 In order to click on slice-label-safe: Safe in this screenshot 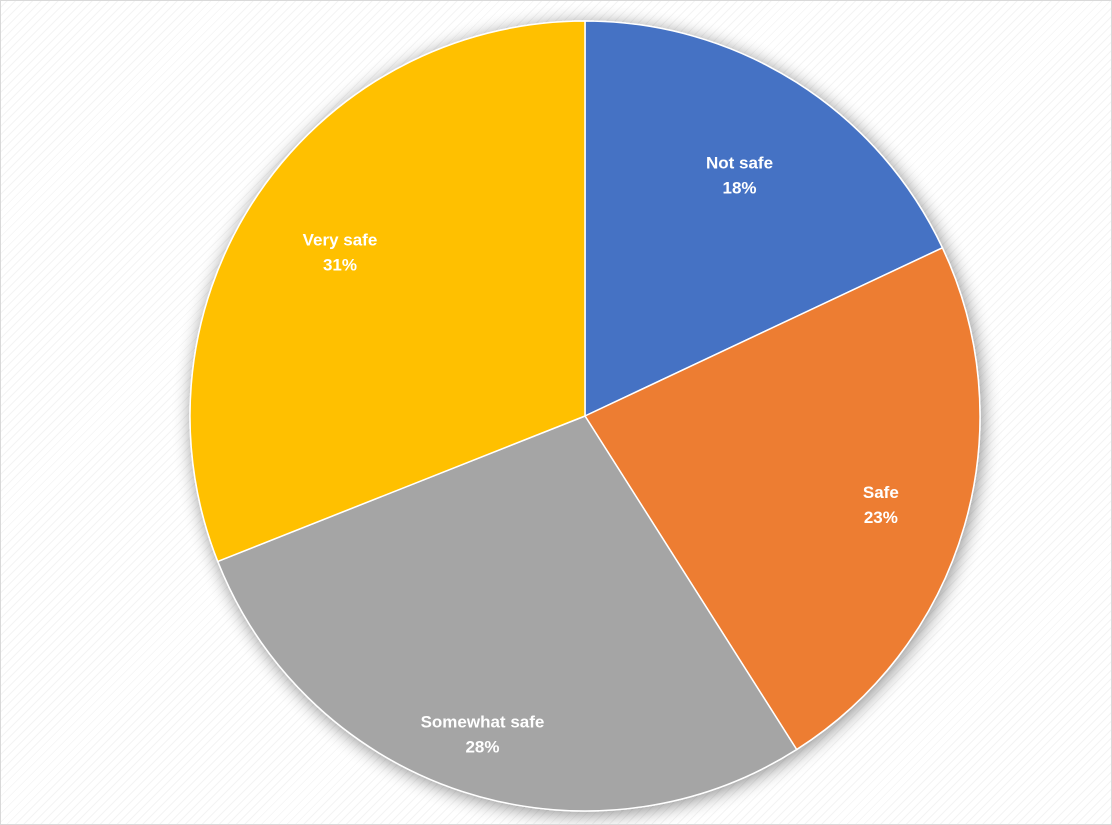, I will do `click(881, 492)`.